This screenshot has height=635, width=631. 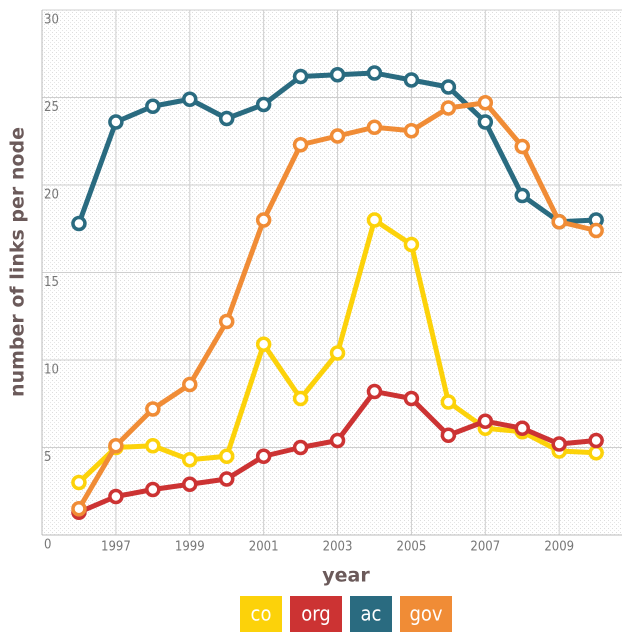 I want to click on y-tick-label: 5, so click(x=47, y=457).